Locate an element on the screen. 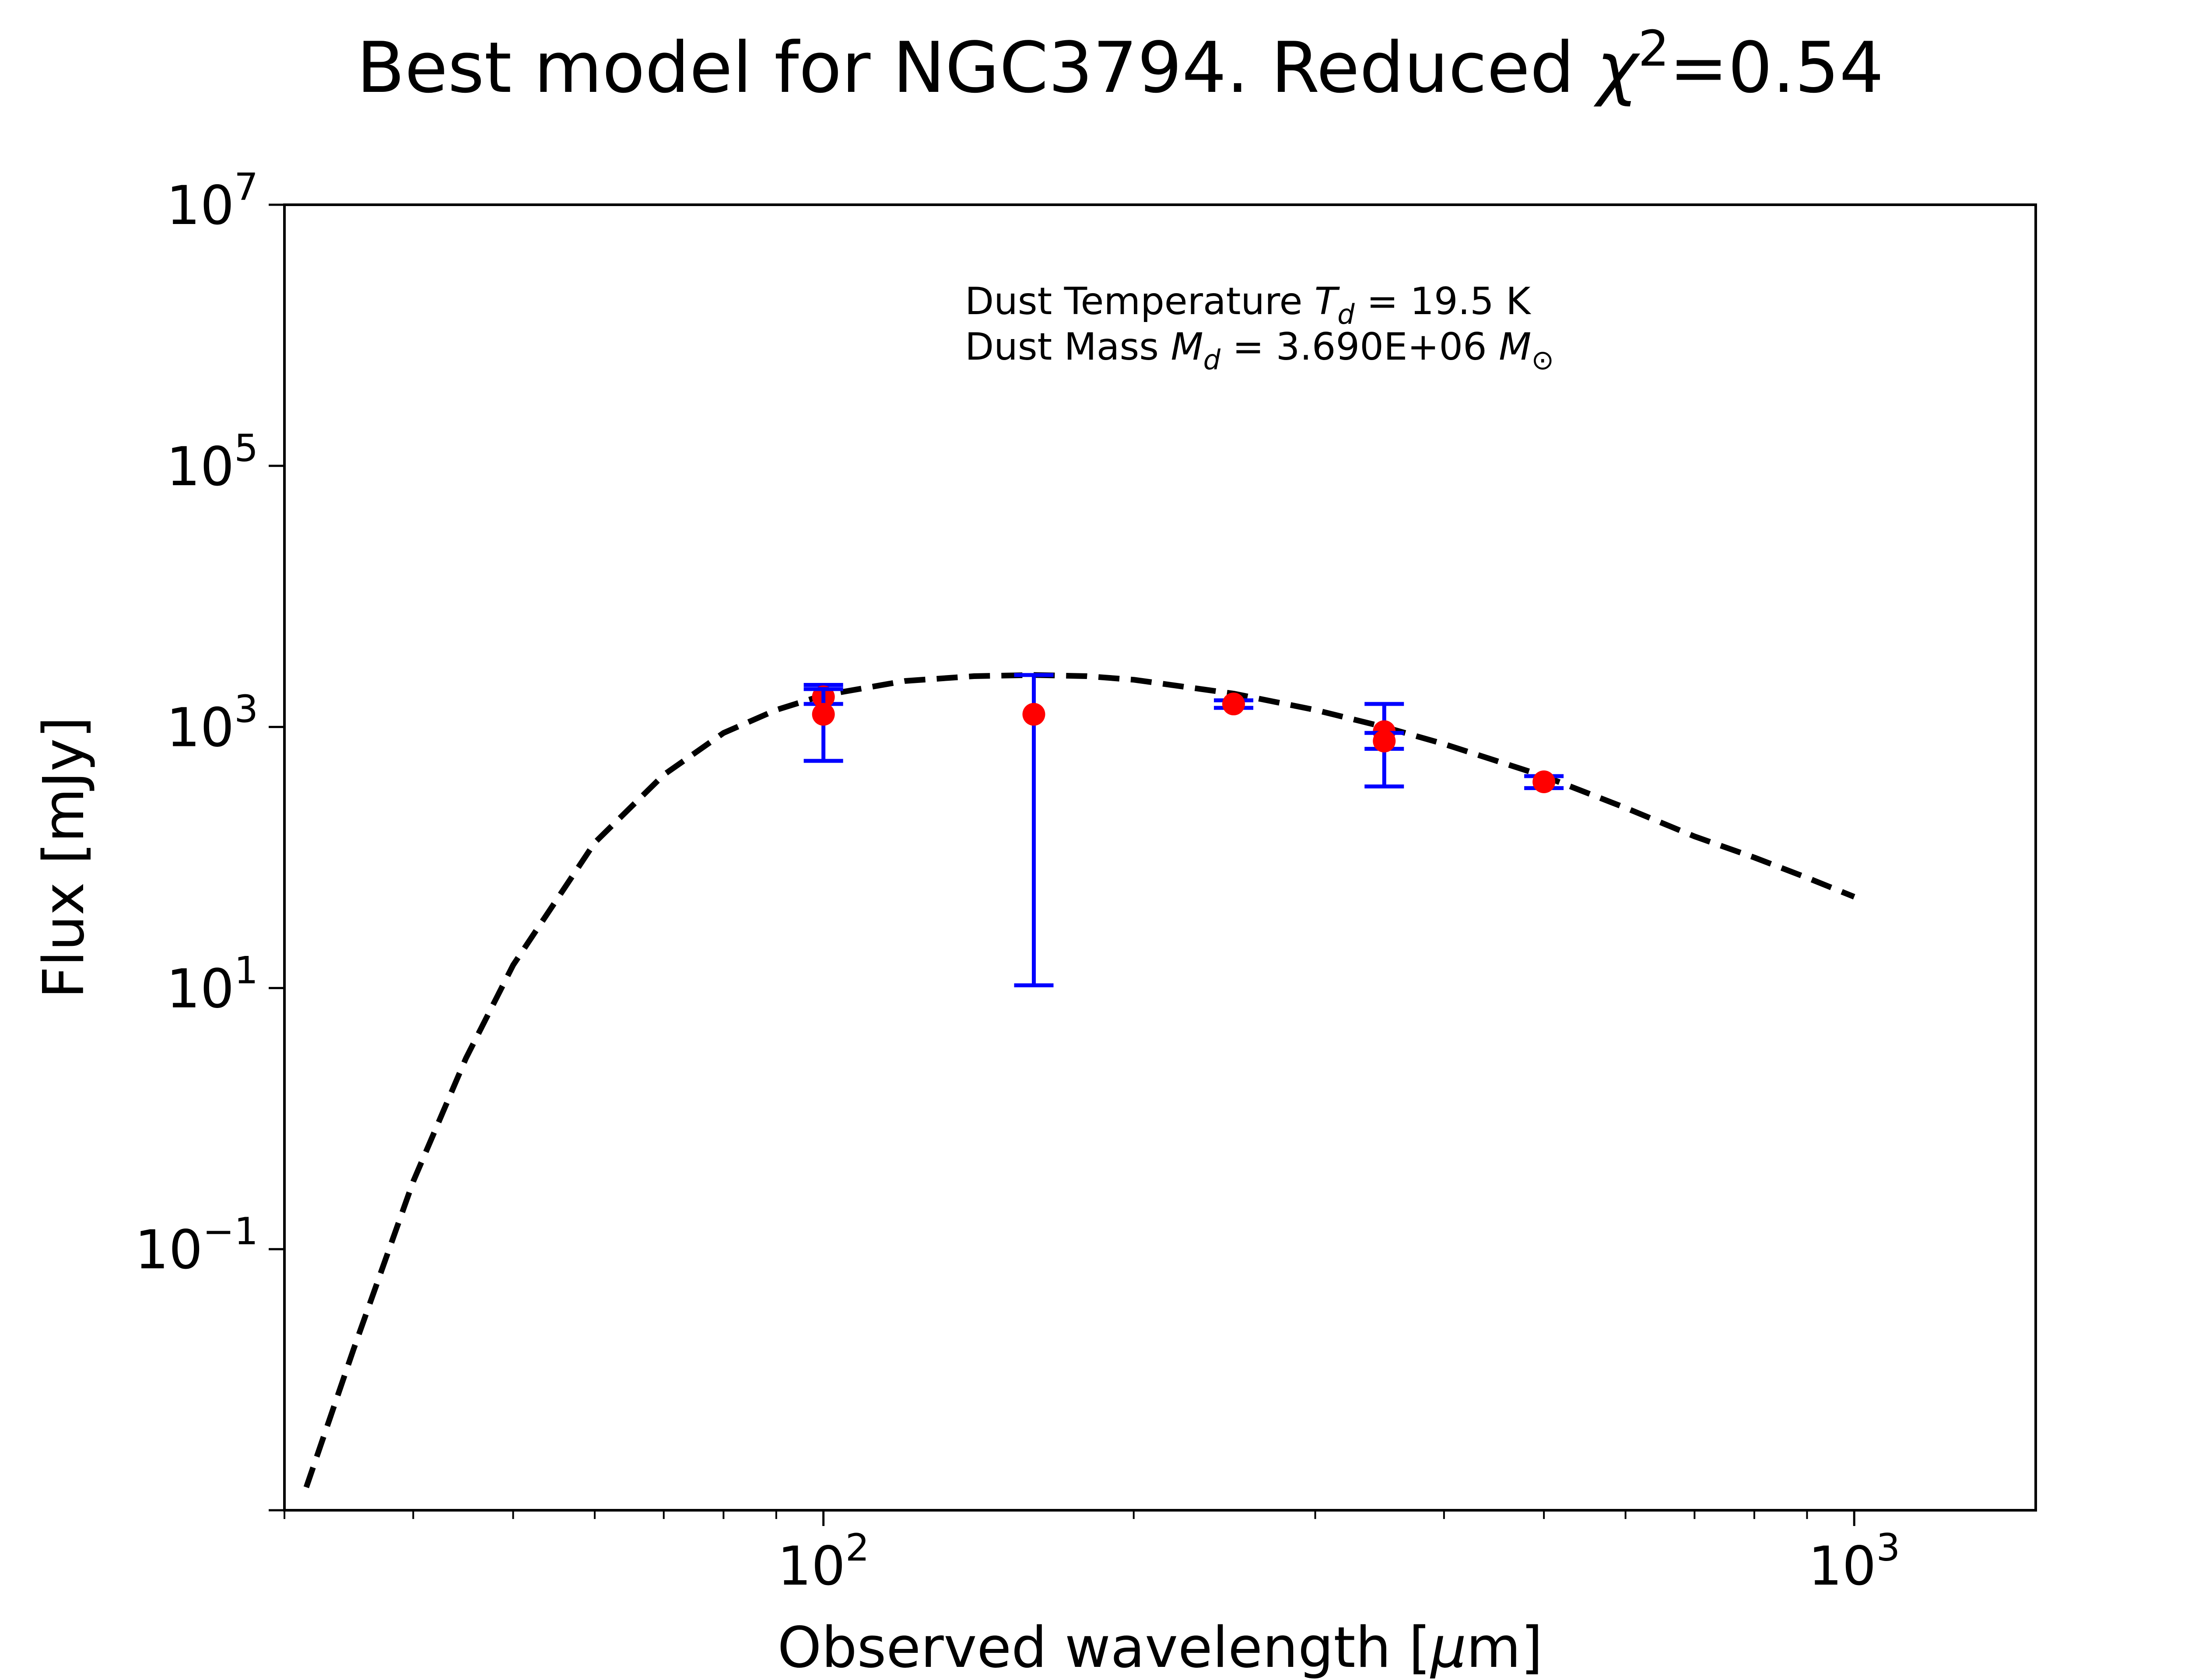 The width and height of the screenshot is (2188, 1680). x-tick-label: 10³ is located at coordinates (1854, 1561).